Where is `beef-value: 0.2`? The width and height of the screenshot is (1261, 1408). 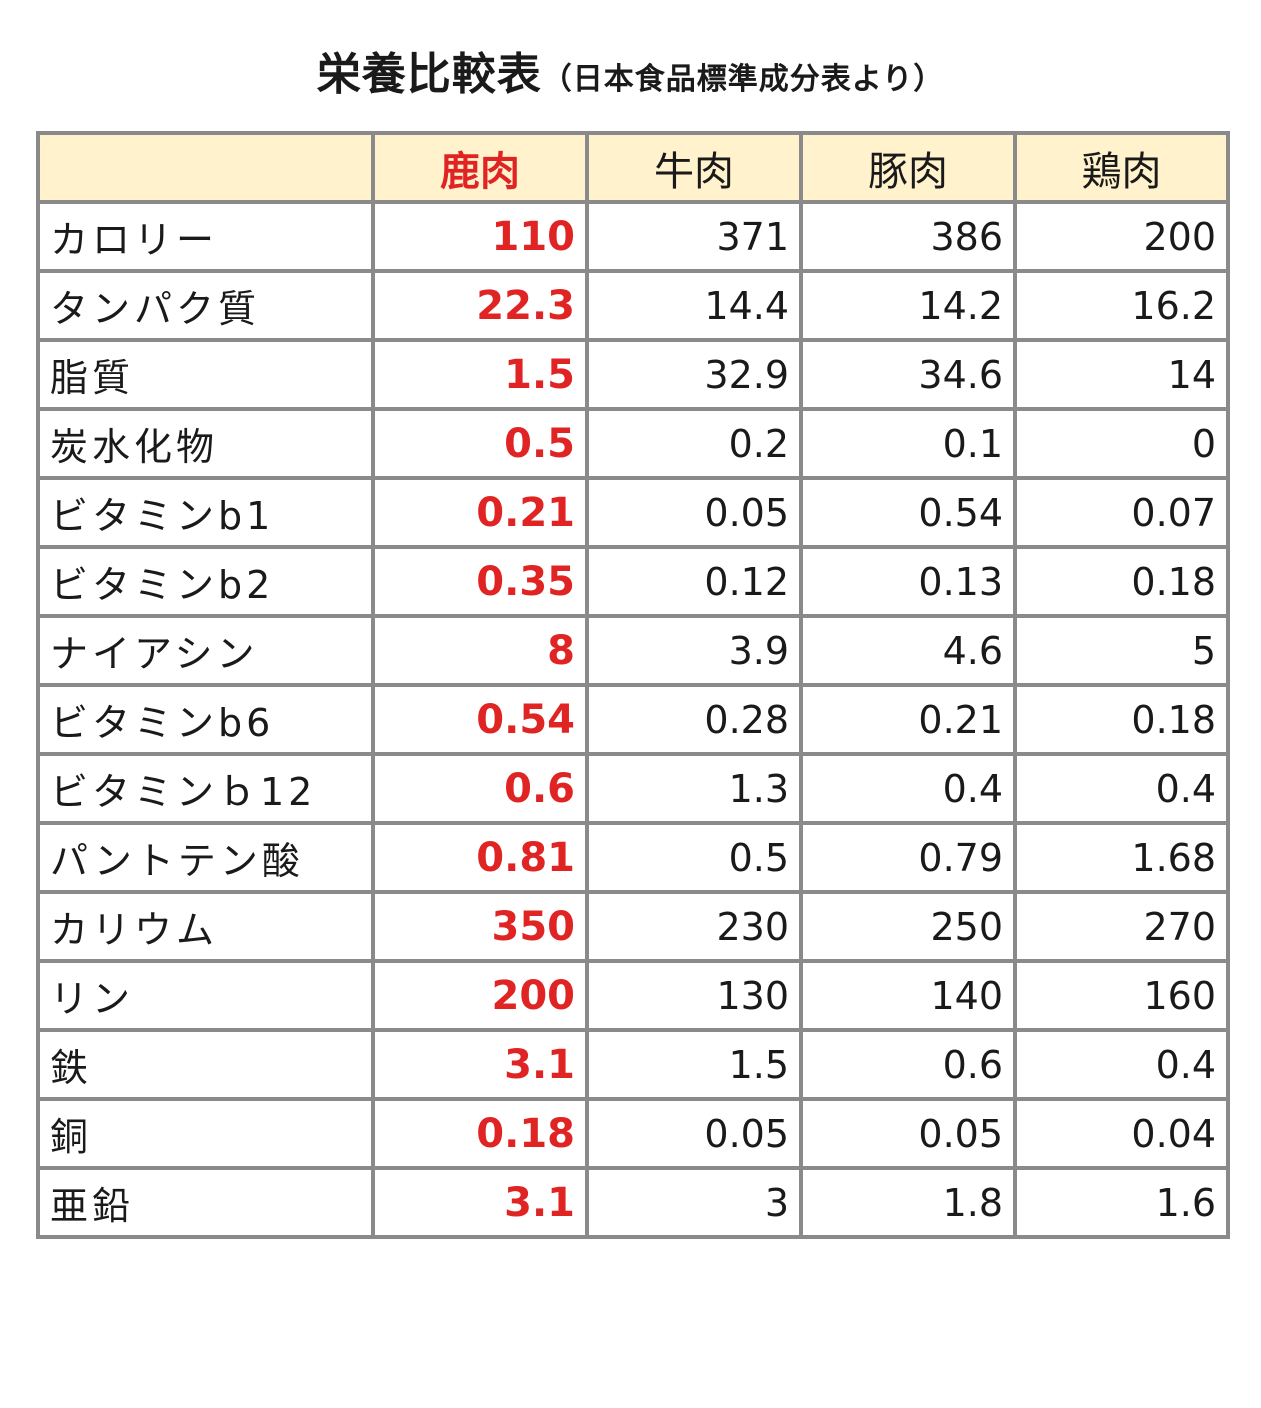
beef-value: 0.2 is located at coordinates (694, 443).